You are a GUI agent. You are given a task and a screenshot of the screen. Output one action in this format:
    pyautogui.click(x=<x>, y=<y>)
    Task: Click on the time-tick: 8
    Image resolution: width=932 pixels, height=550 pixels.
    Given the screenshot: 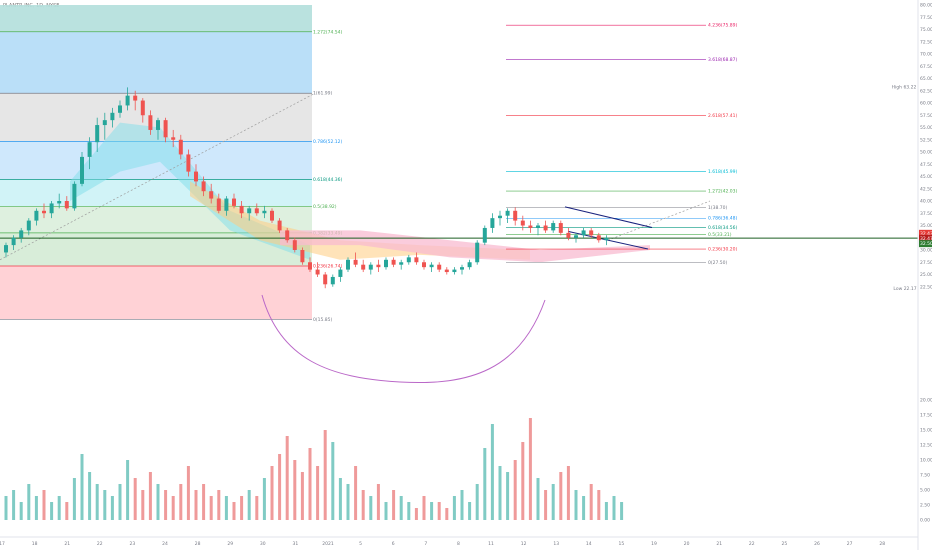 What is the action you would take?
    pyautogui.click(x=458, y=544)
    